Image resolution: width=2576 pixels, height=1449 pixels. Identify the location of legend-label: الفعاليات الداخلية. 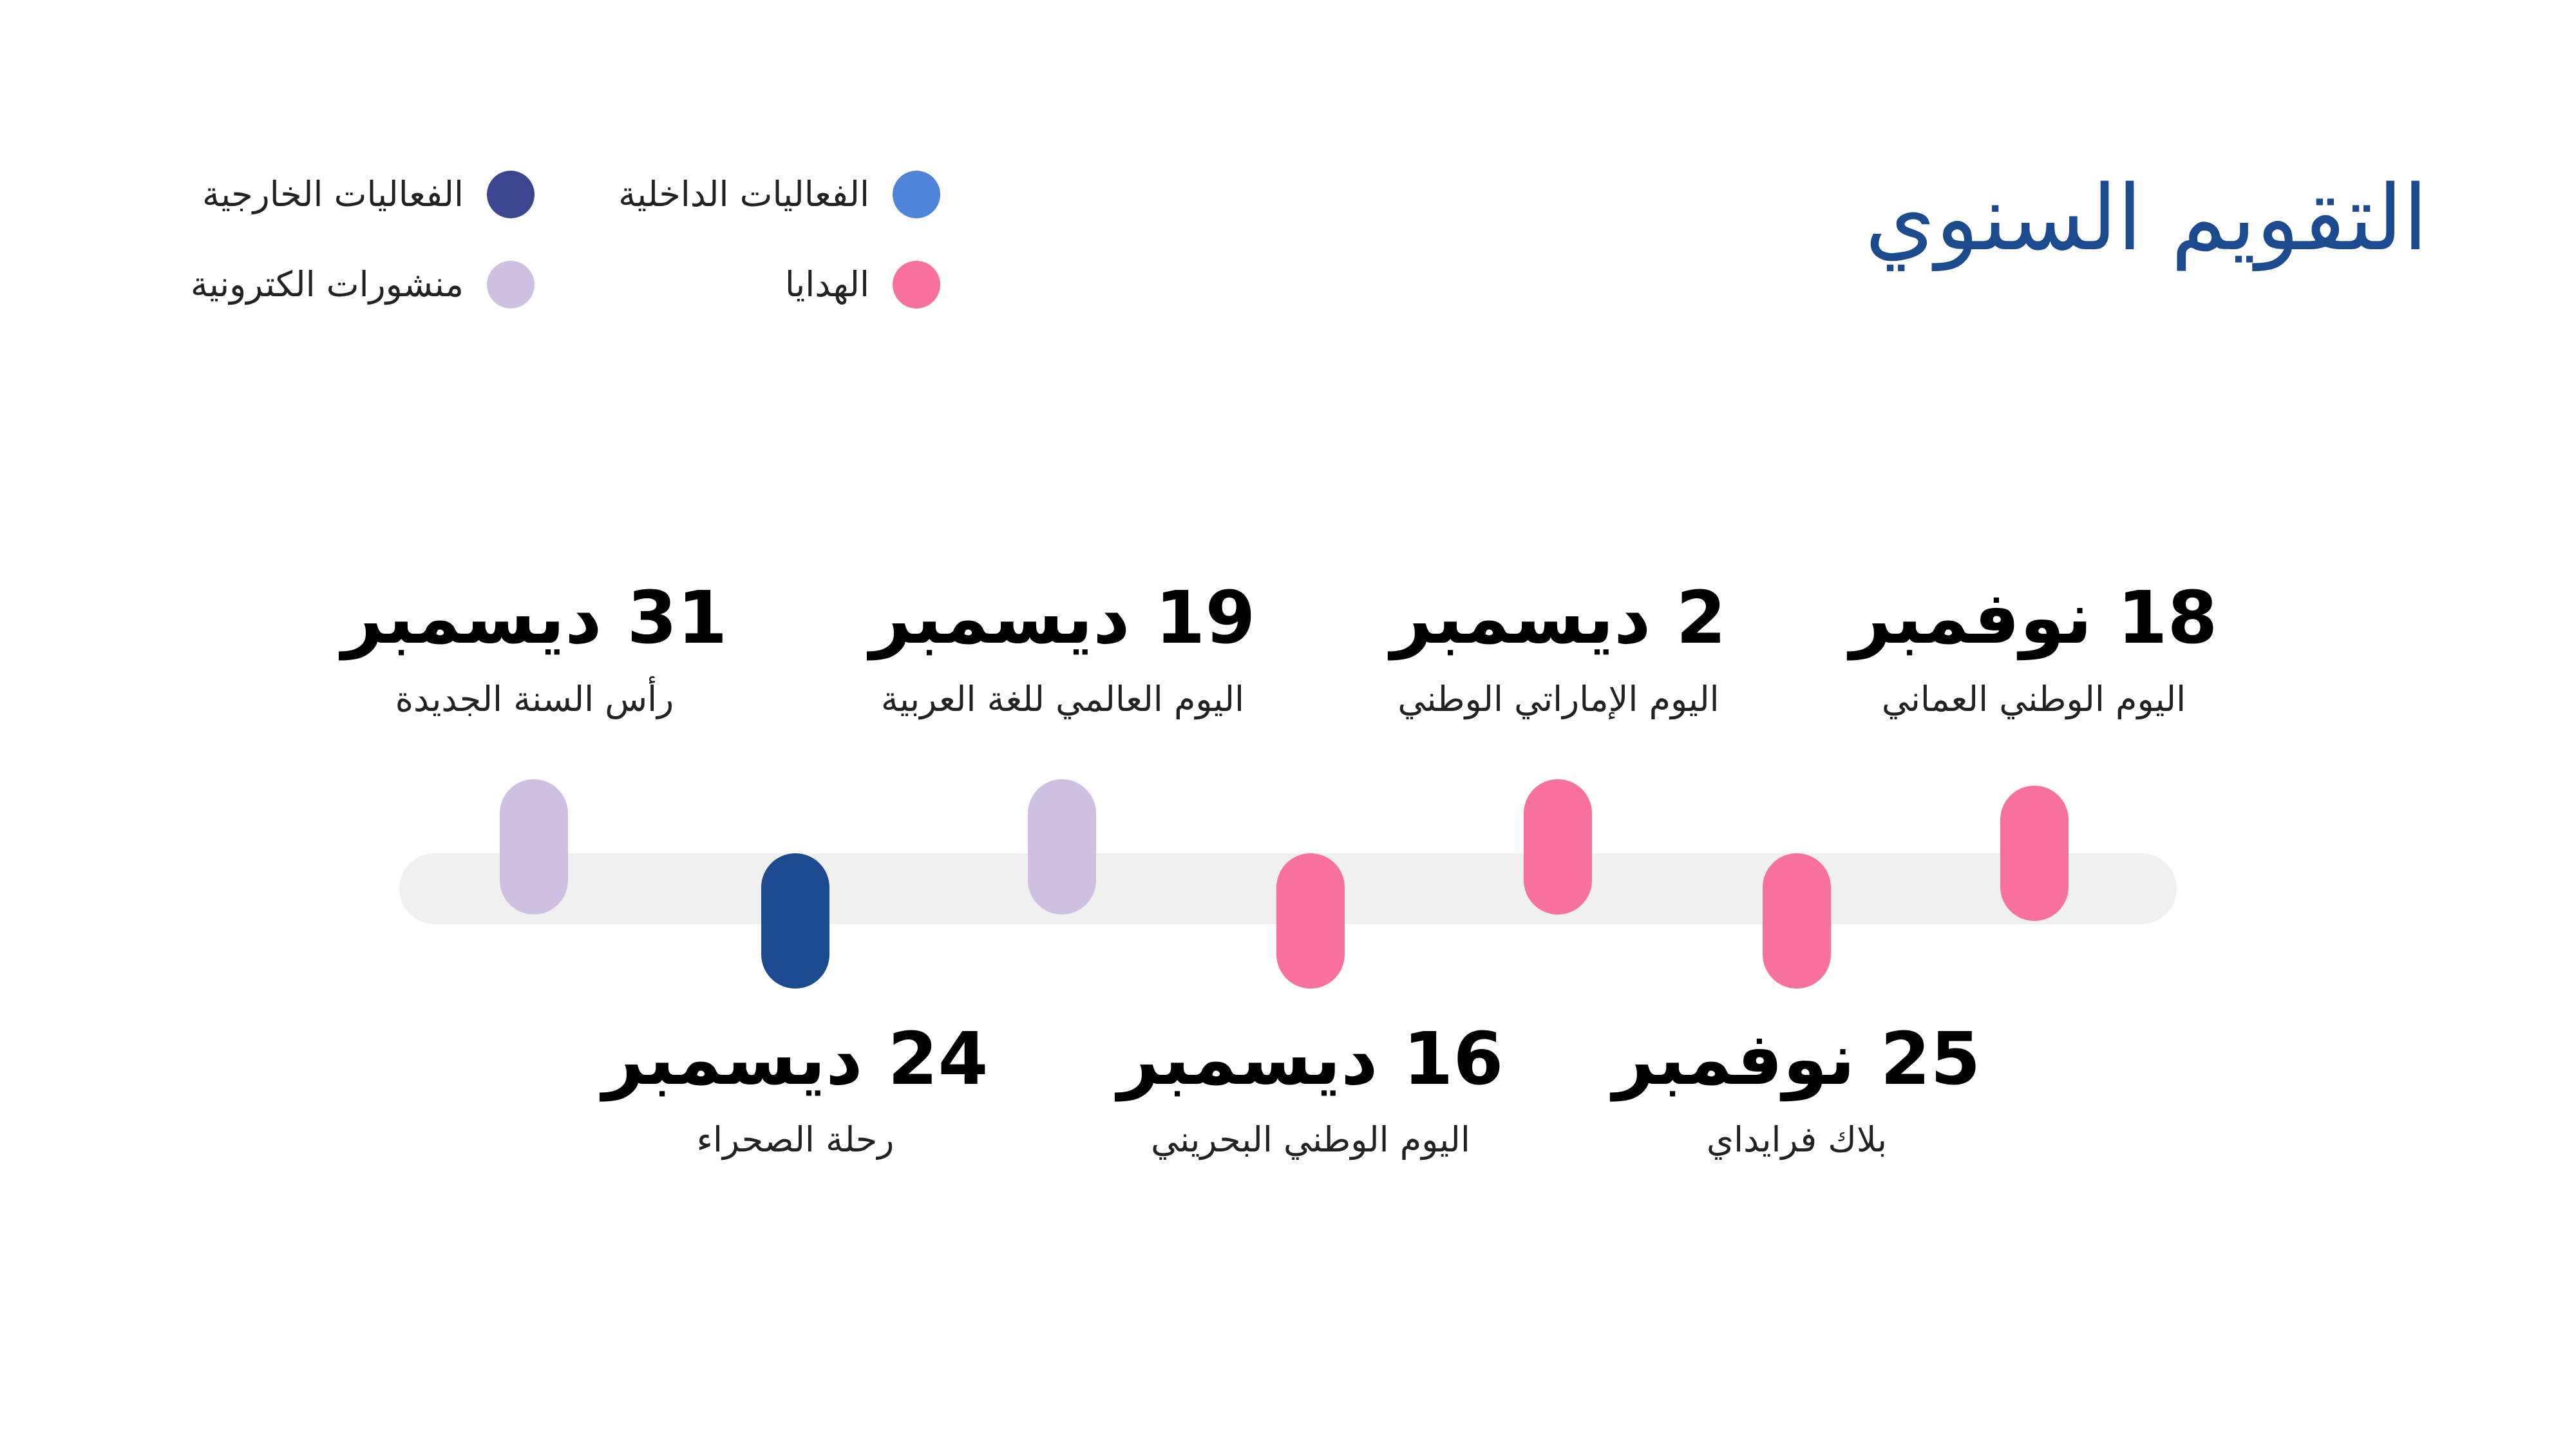
(744, 194).